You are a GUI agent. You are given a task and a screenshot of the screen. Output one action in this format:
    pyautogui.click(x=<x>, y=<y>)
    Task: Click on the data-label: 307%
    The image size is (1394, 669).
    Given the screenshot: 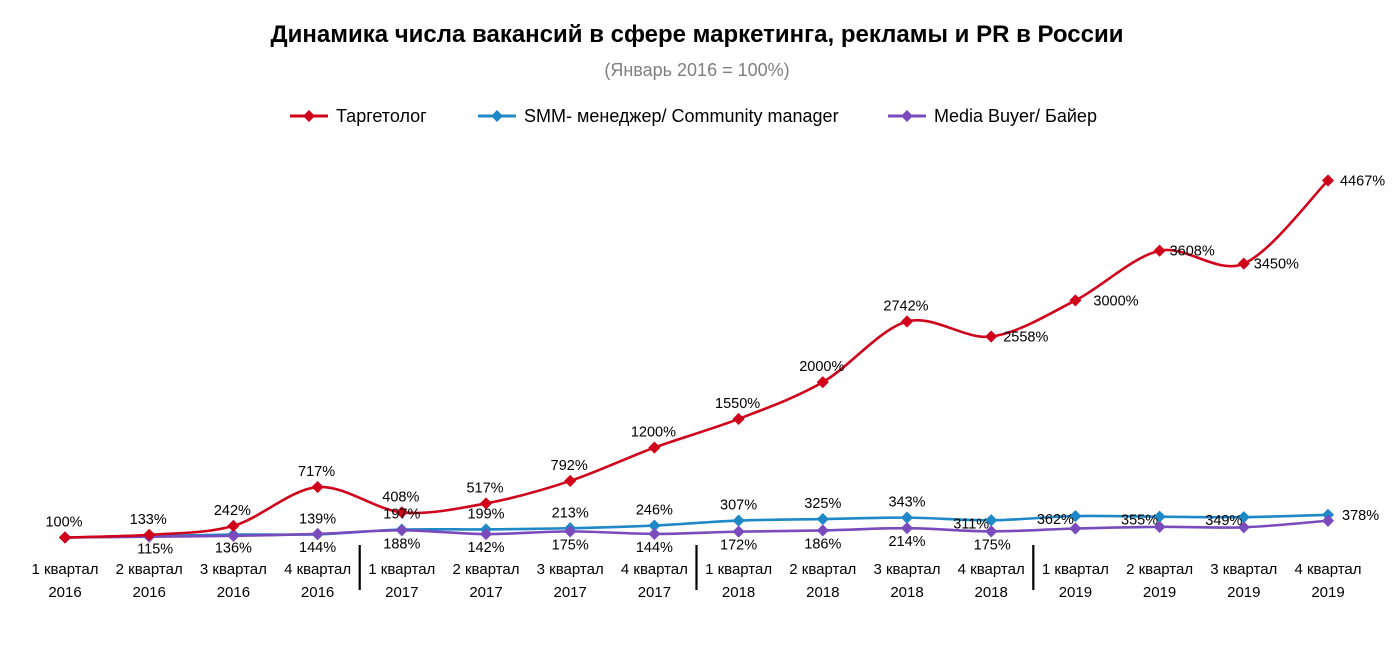 What is the action you would take?
    pyautogui.click(x=738, y=506)
    